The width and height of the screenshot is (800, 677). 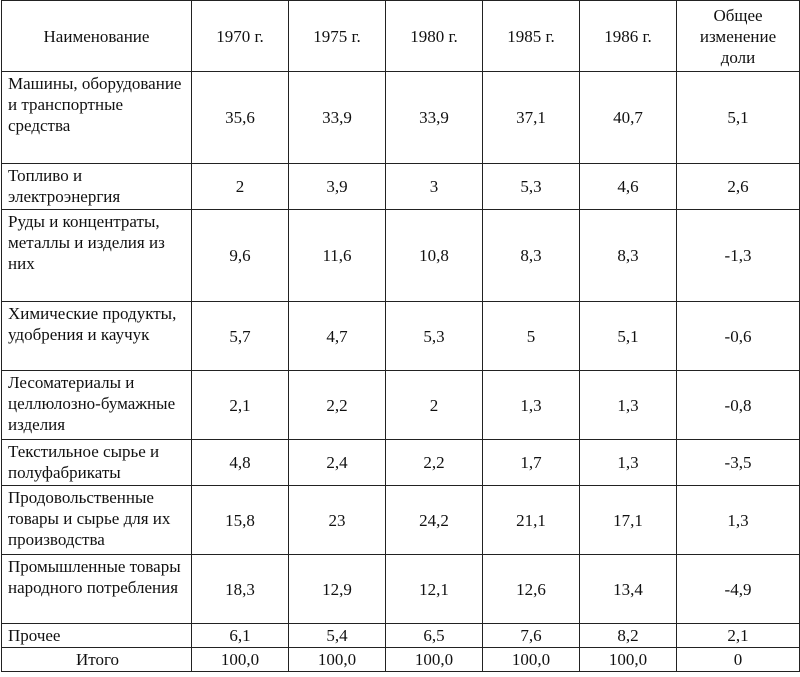 What do you see at coordinates (240, 186) in the screenshot?
I see `cell-1970: 2` at bounding box center [240, 186].